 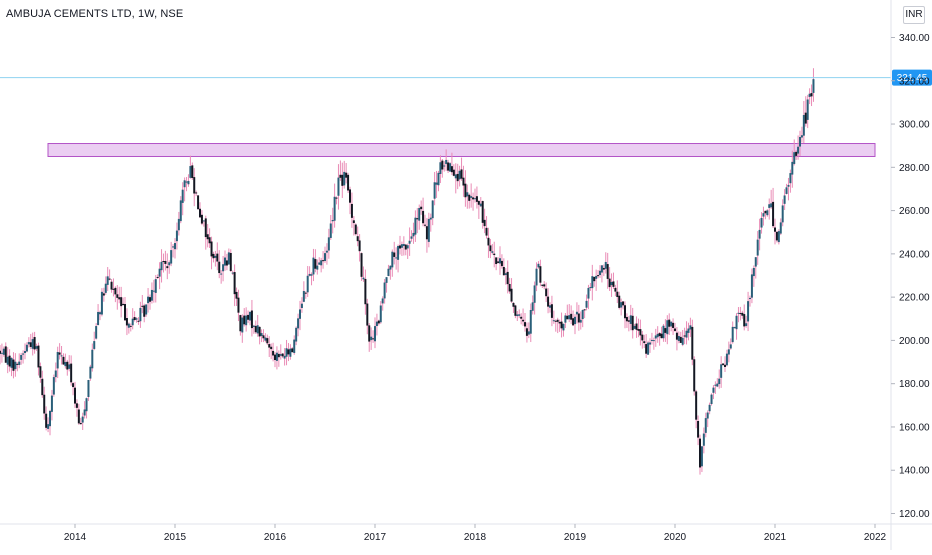 I want to click on chart-title: AMBUJA CEMENTS LTD, 1W, NSE, so click(x=94, y=14).